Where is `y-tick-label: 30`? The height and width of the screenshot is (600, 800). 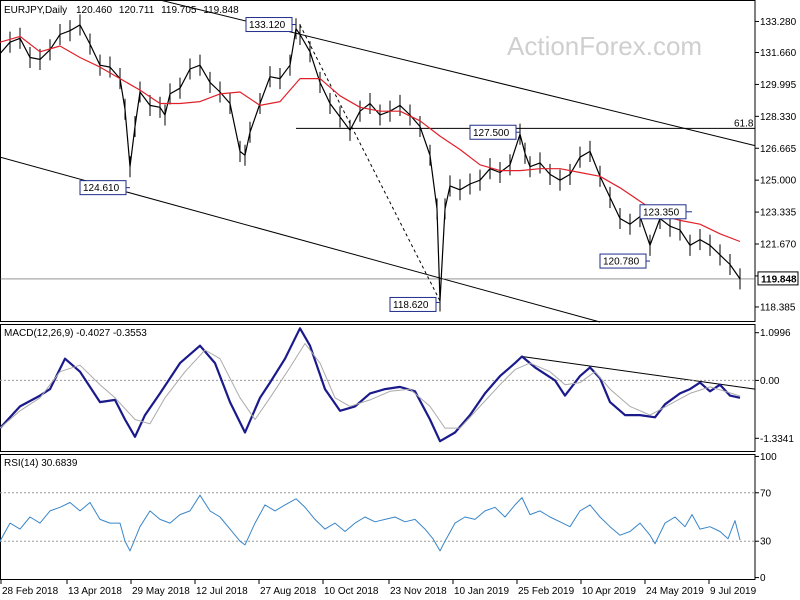 y-tick-label: 30 is located at coordinates (766, 542).